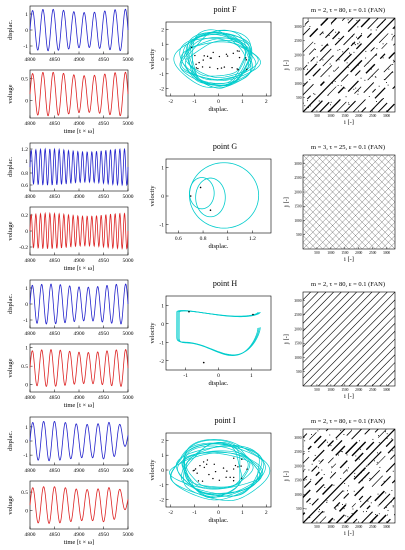 The height and width of the screenshot is (550, 405). I want to click on xtick-label: 500, so click(317, 527).